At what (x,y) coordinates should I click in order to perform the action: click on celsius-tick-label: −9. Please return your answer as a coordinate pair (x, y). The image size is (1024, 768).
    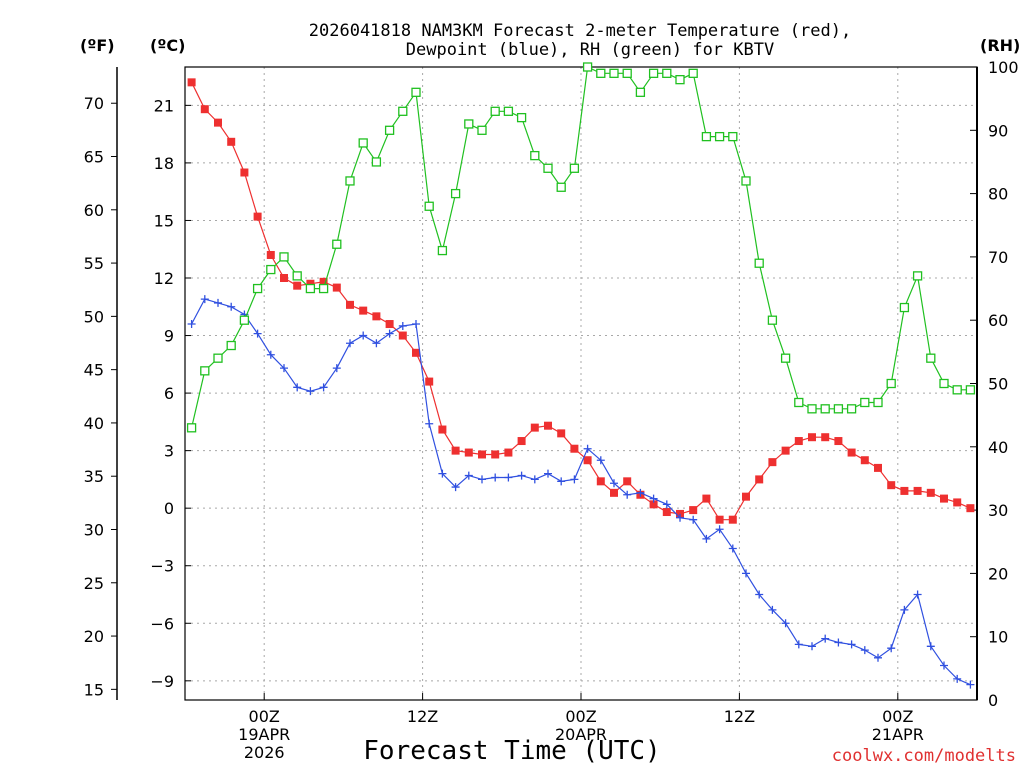
    Looking at the image, I should click on (162, 681).